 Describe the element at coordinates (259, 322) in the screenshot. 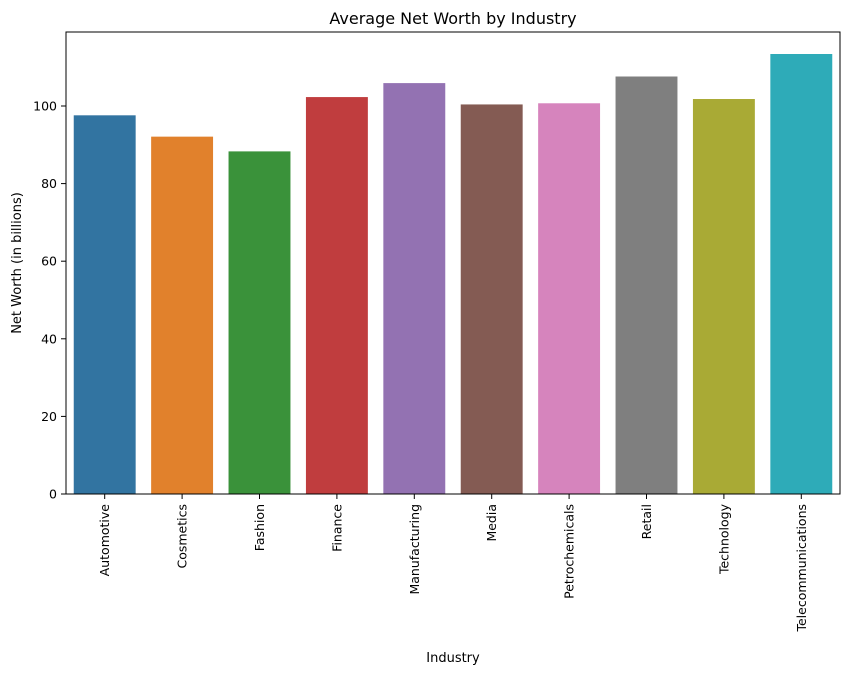

I see `bar-fashion` at that location.